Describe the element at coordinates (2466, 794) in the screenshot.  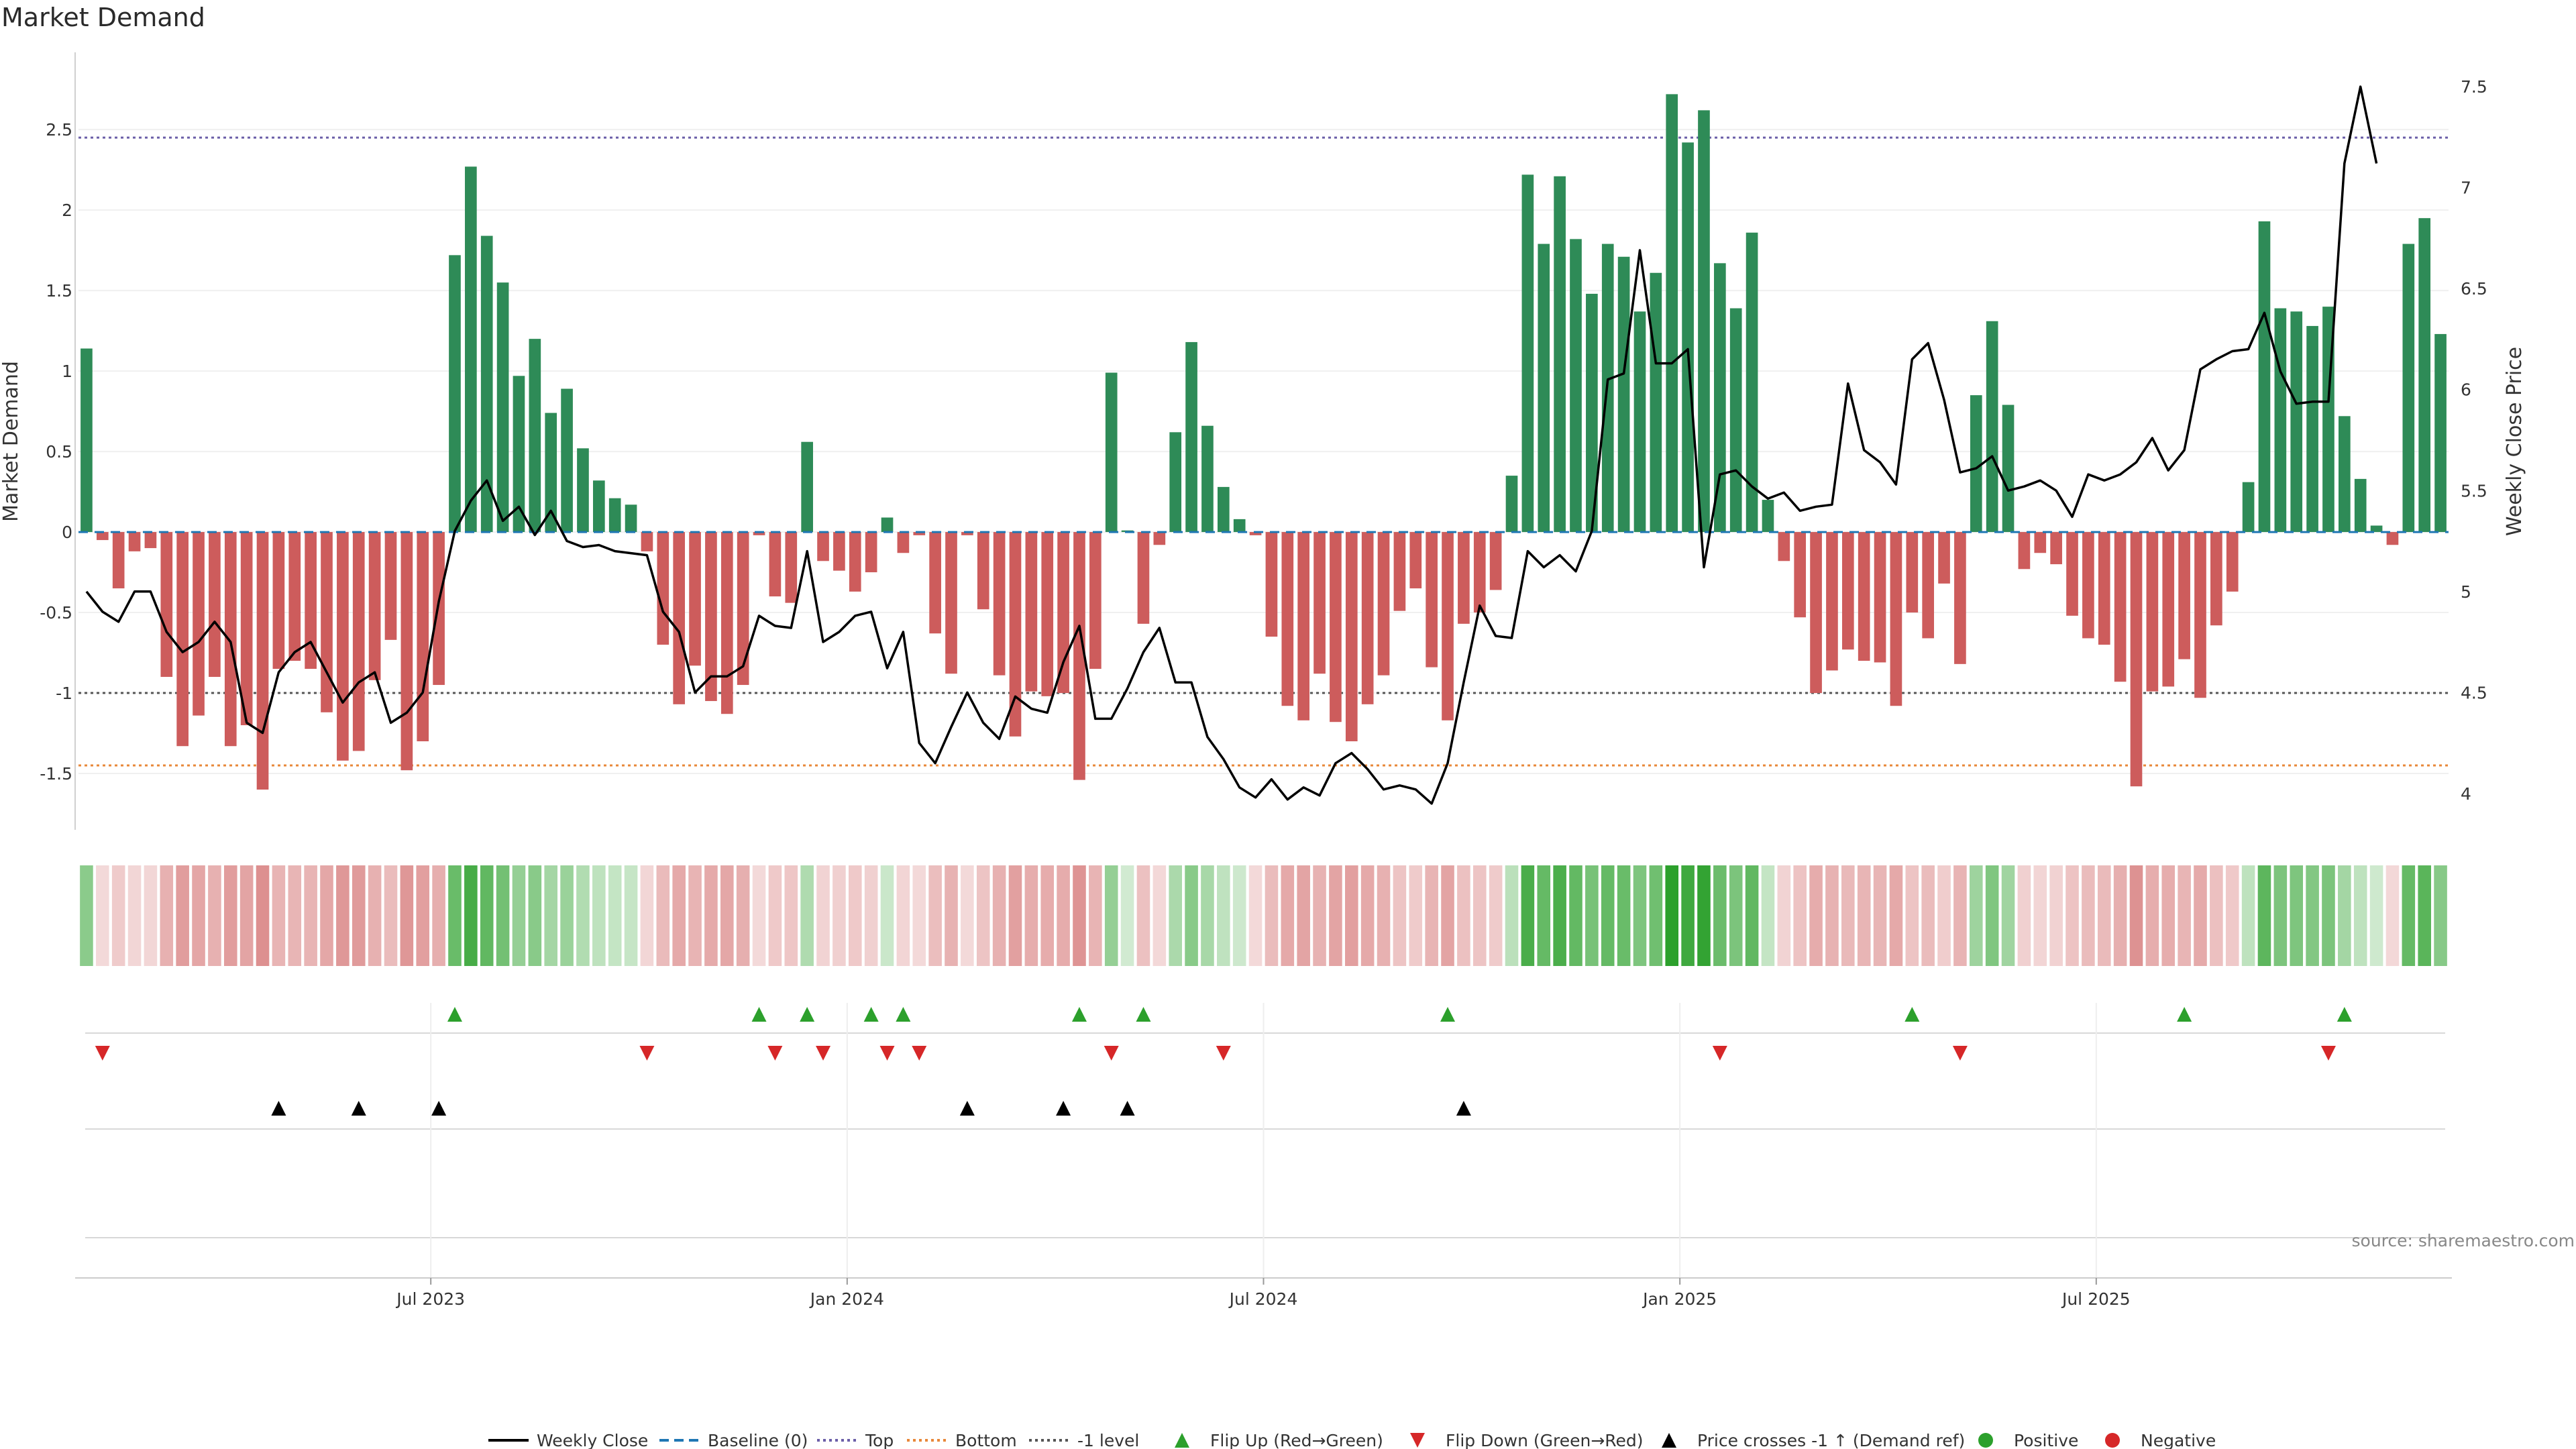
I see `y2-tick-label: 4` at that location.